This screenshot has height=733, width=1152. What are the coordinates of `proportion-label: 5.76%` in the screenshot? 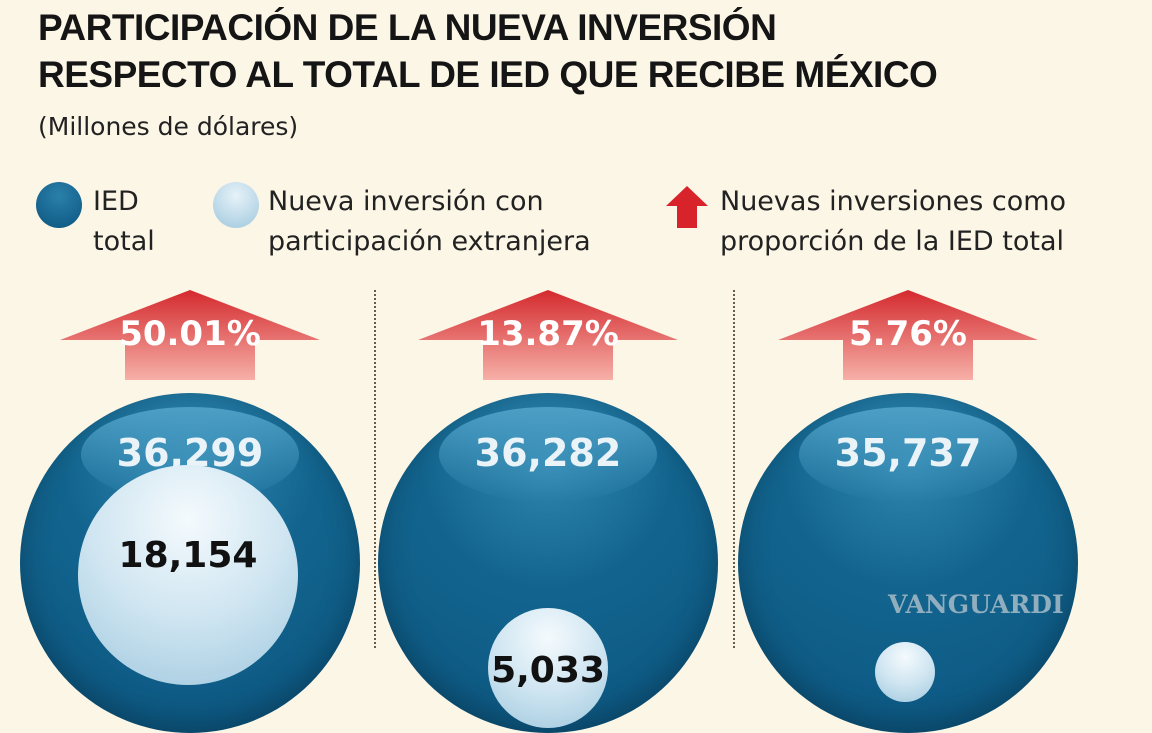 It's located at (908, 334).